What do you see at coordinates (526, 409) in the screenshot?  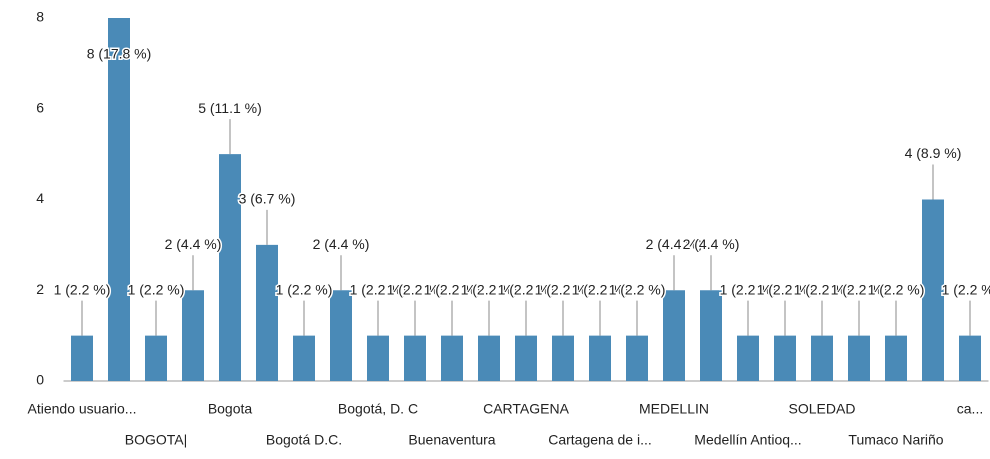 I see `x-tick-label: CARTAGENA` at bounding box center [526, 409].